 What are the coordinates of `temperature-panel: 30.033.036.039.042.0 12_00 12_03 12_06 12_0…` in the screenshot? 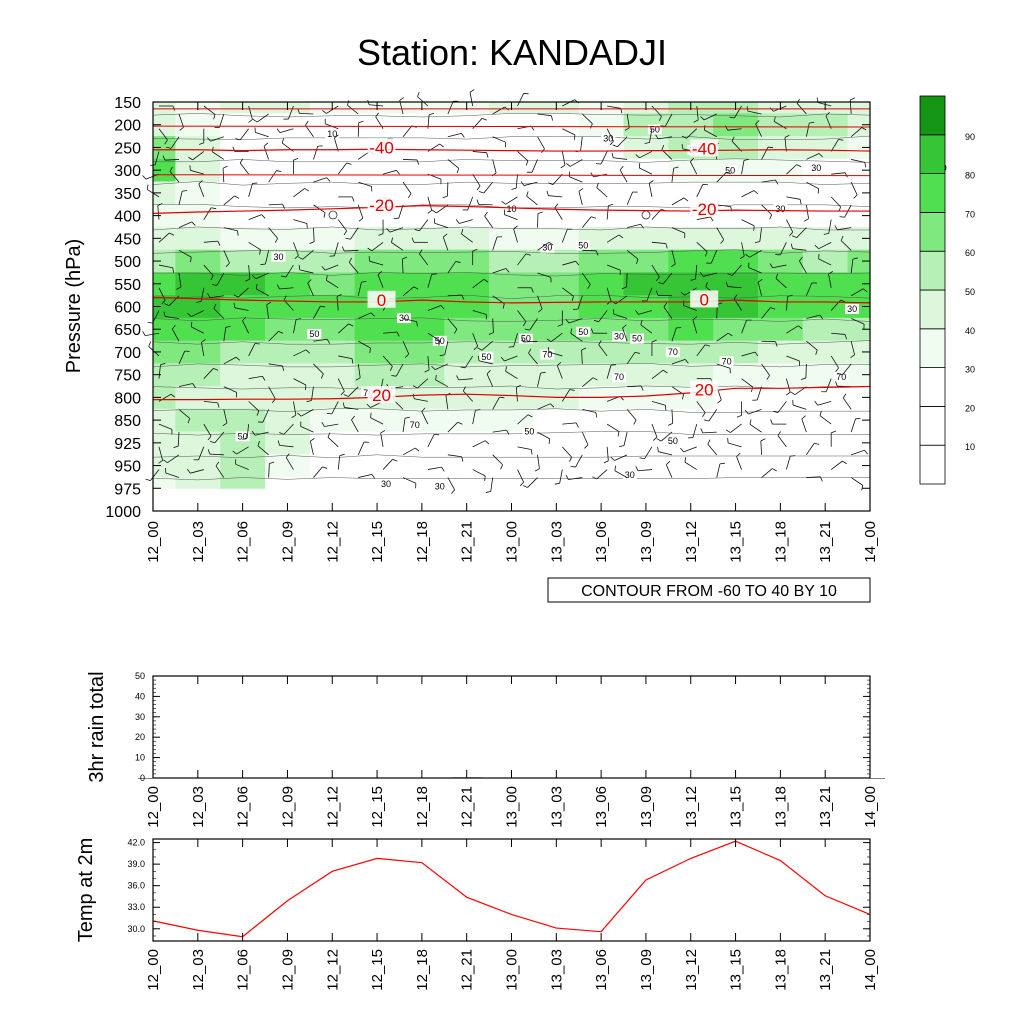 It's located at (477, 914).